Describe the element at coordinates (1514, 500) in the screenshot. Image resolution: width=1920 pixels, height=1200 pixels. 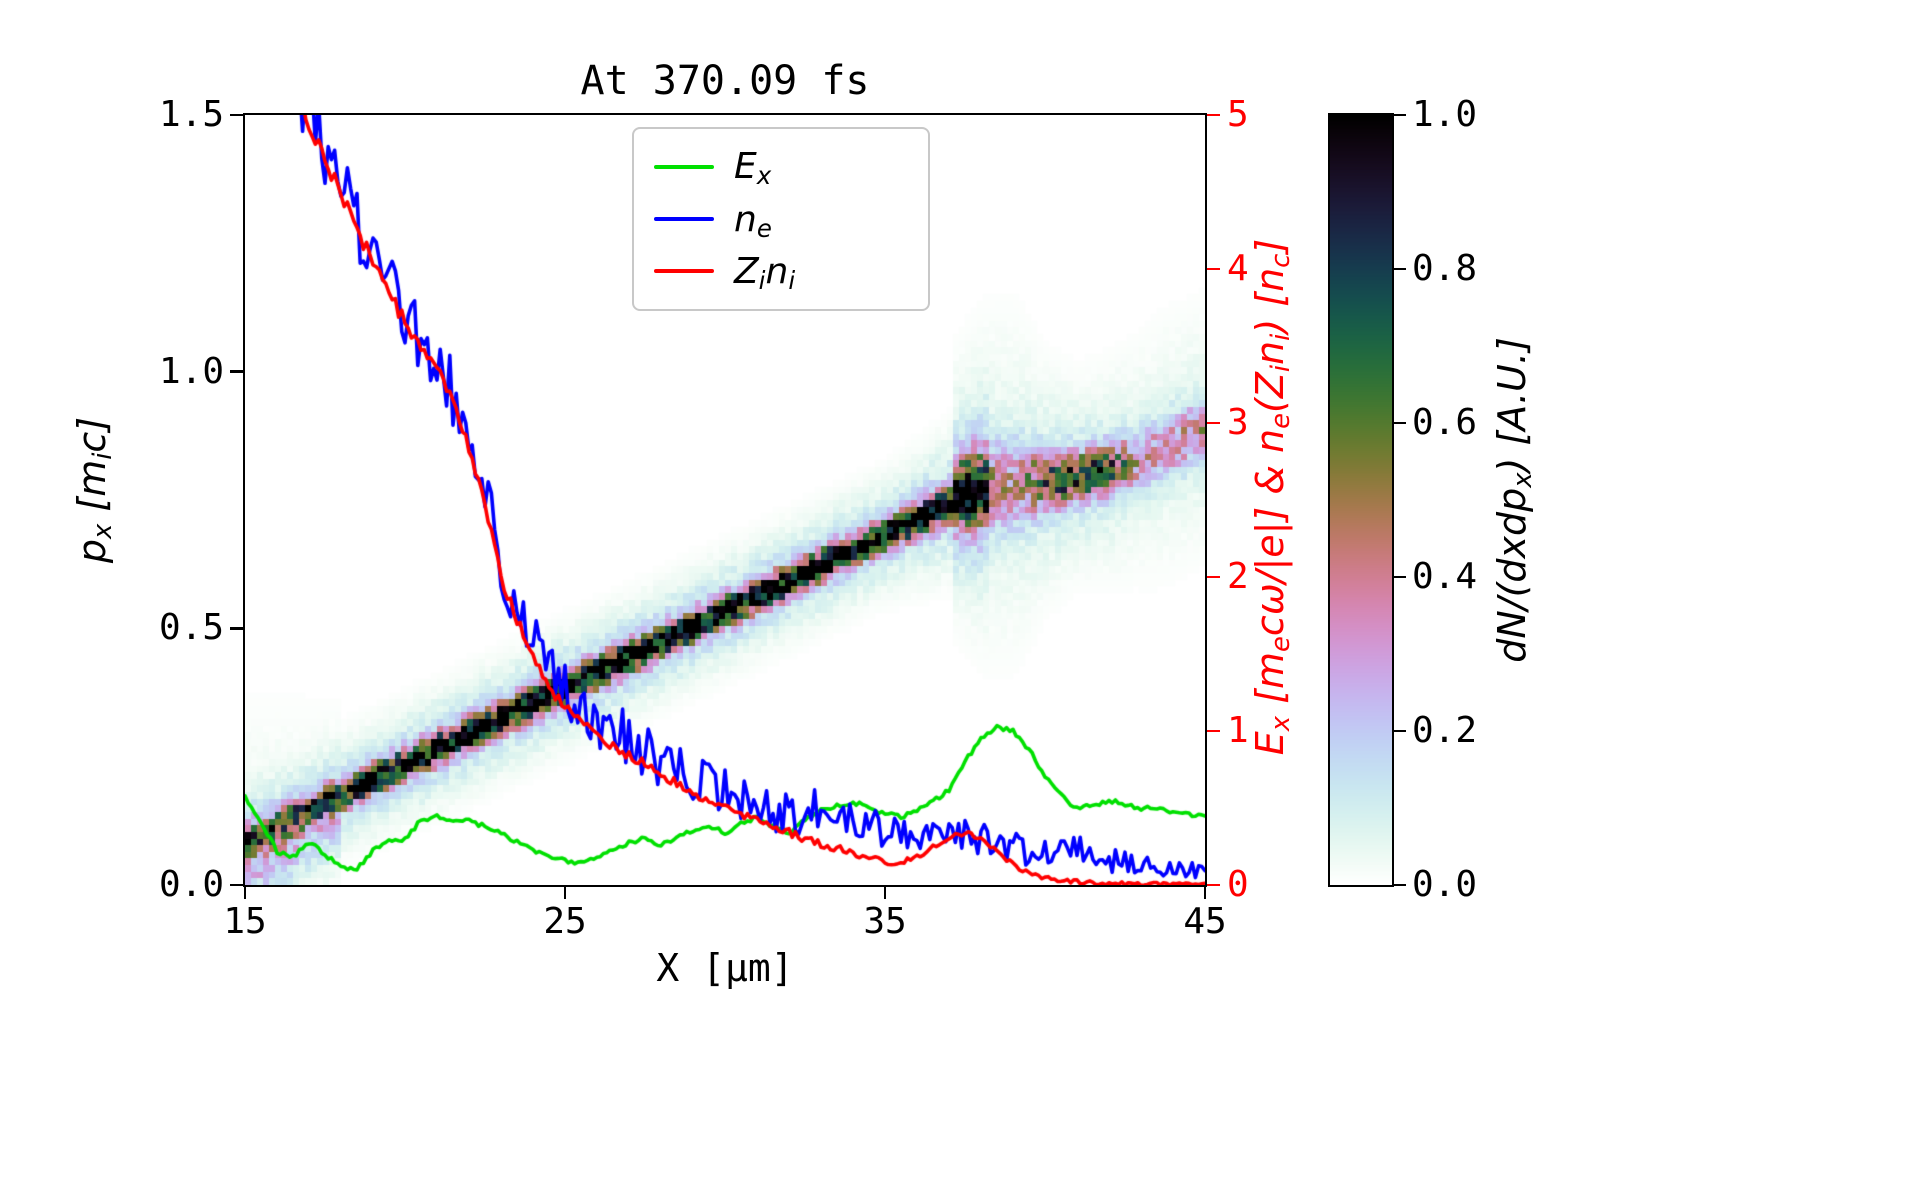
I see `colorbar-label: dN/(dxdpx) [A.U.]` at that location.